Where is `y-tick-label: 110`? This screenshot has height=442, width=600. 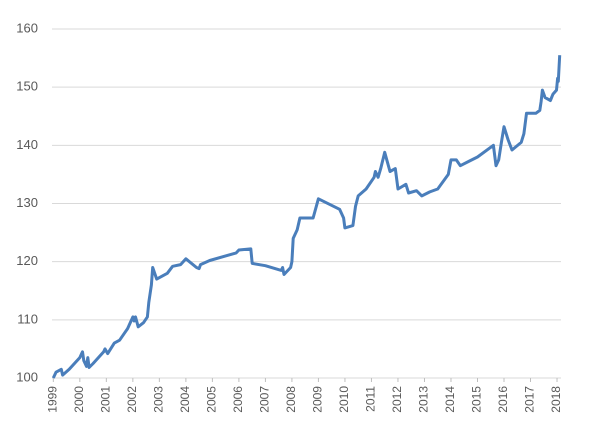 y-tick-label: 110 is located at coordinates (27, 318).